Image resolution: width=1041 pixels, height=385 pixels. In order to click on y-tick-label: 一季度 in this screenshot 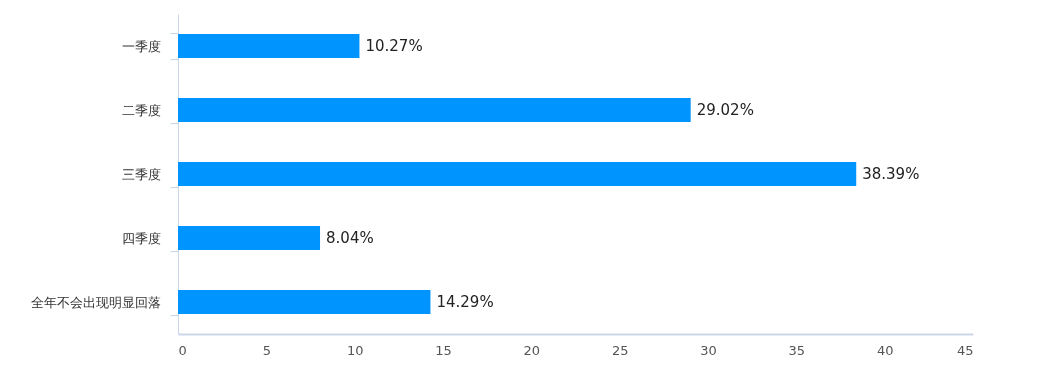, I will do `click(141, 46)`.